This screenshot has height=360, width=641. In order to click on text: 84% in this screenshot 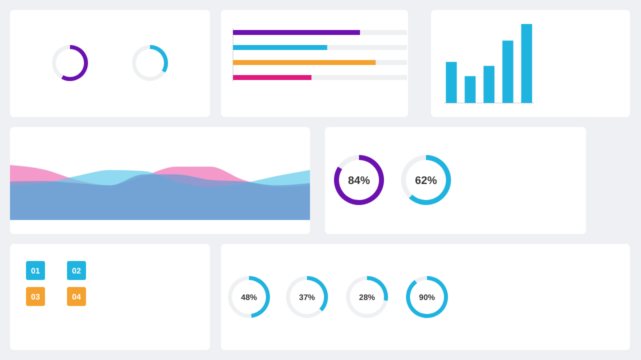, I will do `click(359, 180)`.